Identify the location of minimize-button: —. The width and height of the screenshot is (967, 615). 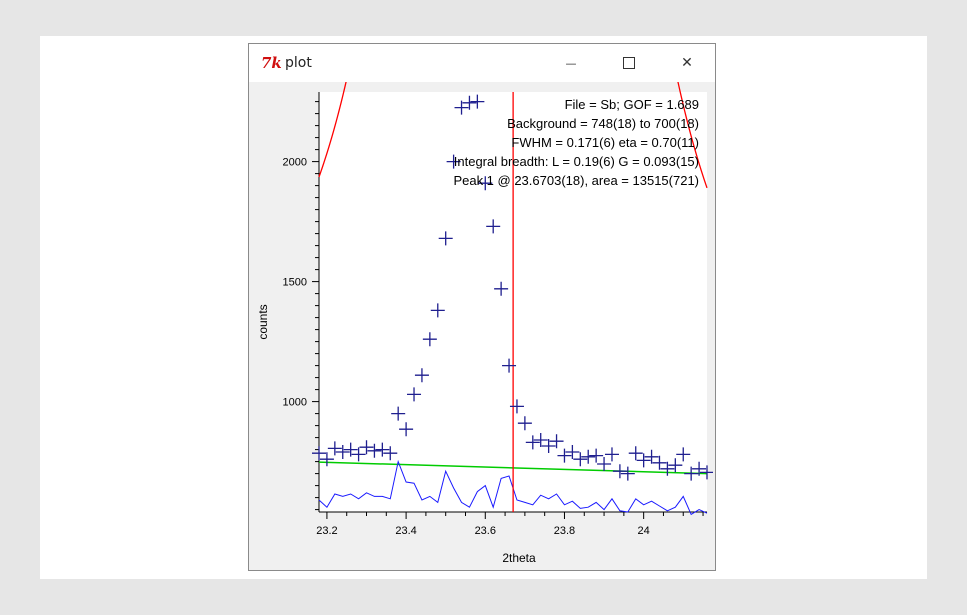
(571, 63).